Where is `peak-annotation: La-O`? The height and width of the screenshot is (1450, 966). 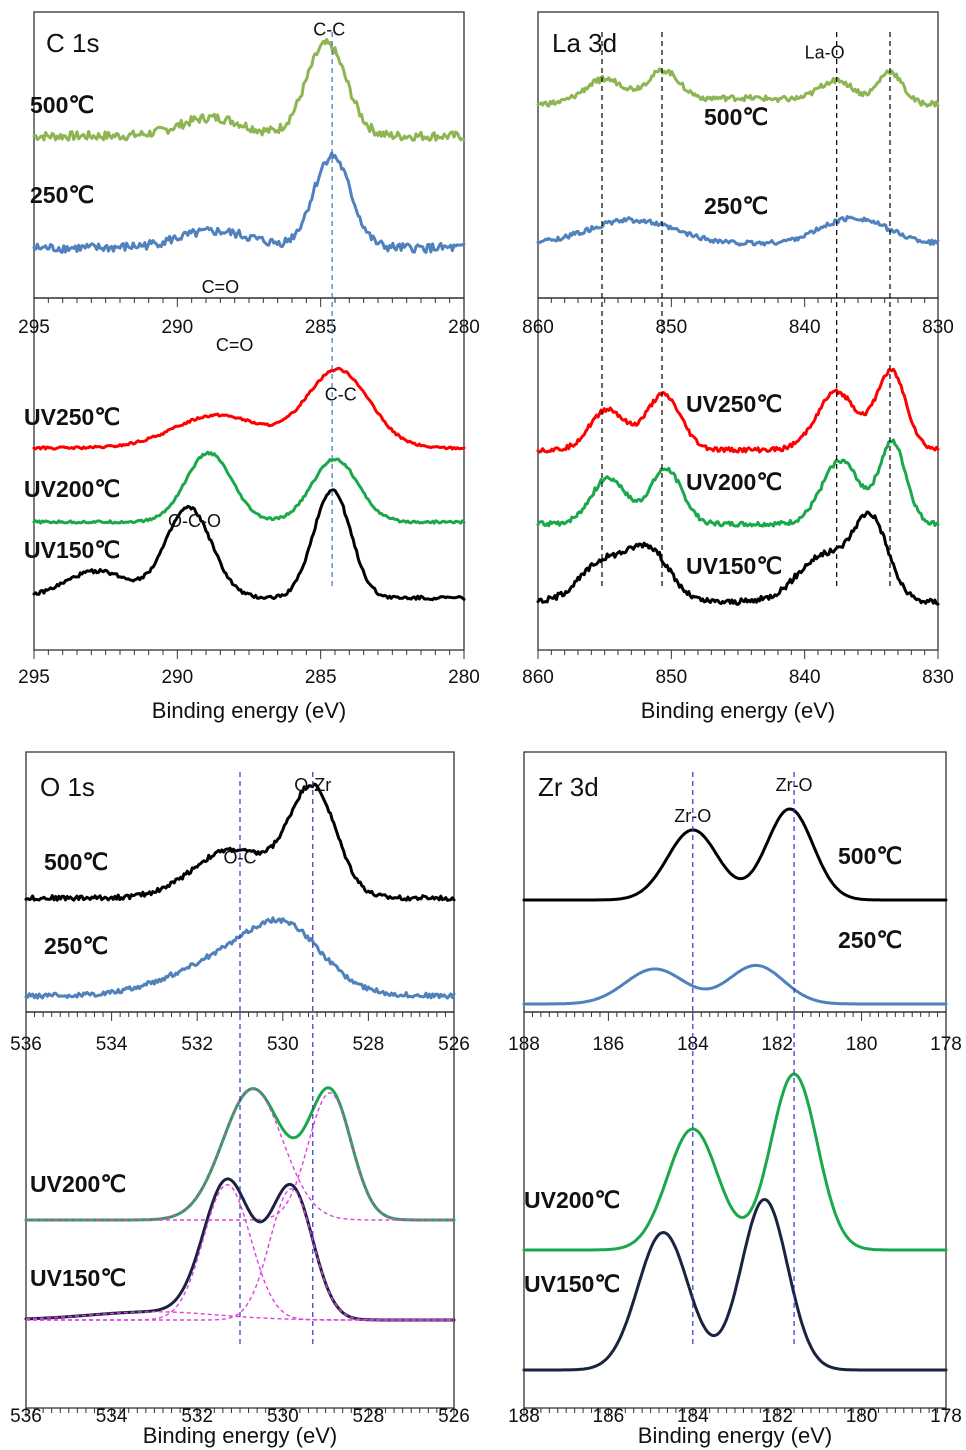 peak-annotation: La-O is located at coordinates (825, 53).